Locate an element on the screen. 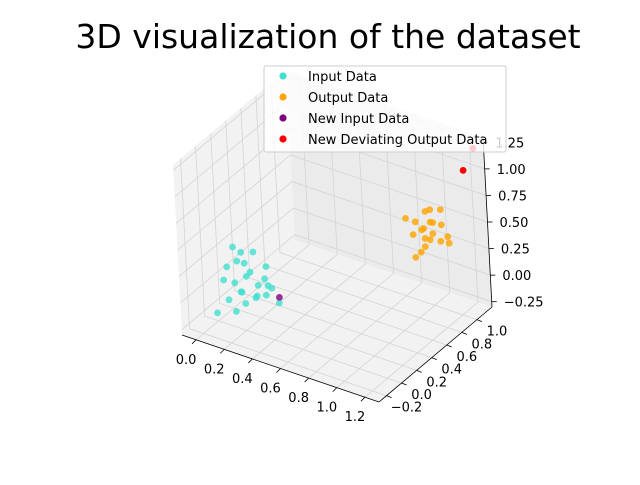 The width and height of the screenshot is (640, 485). x-tick-label: 0.2 is located at coordinates (214, 369).